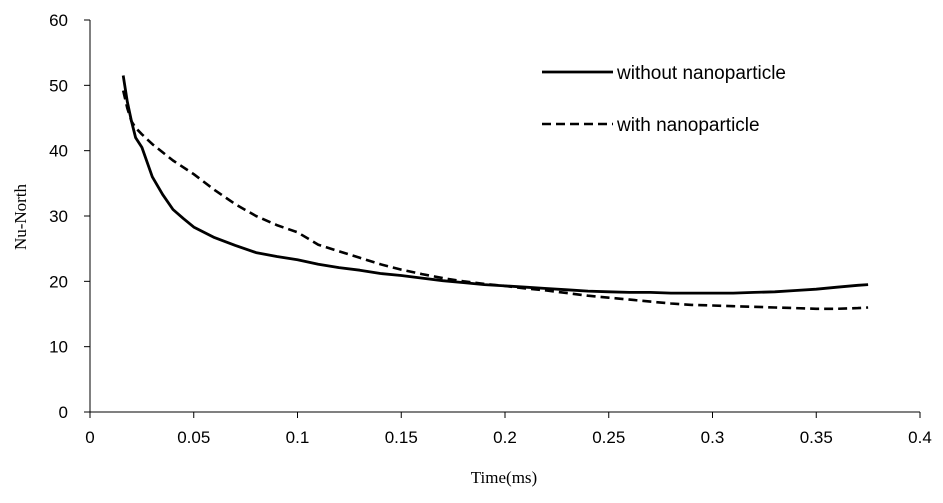  Describe the element at coordinates (713, 437) in the screenshot. I see `x-tick-label: 0.3` at that location.